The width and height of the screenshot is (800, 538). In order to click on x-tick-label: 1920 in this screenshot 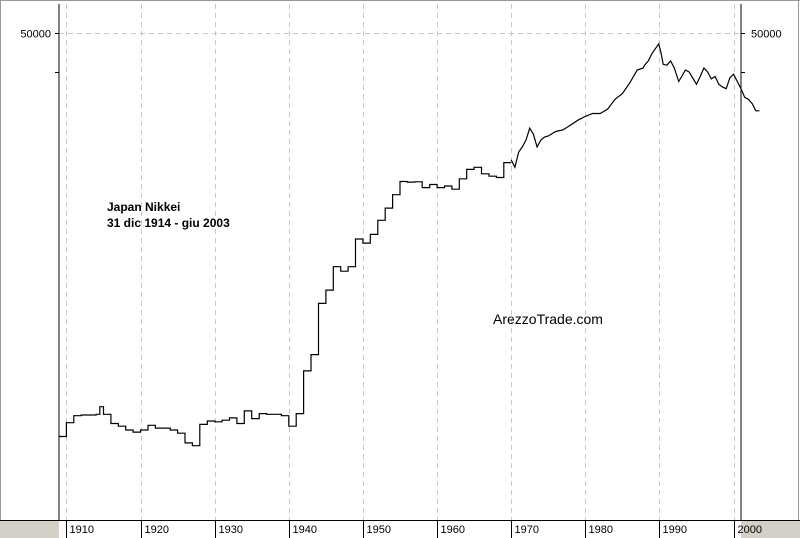, I will do `click(157, 530)`.